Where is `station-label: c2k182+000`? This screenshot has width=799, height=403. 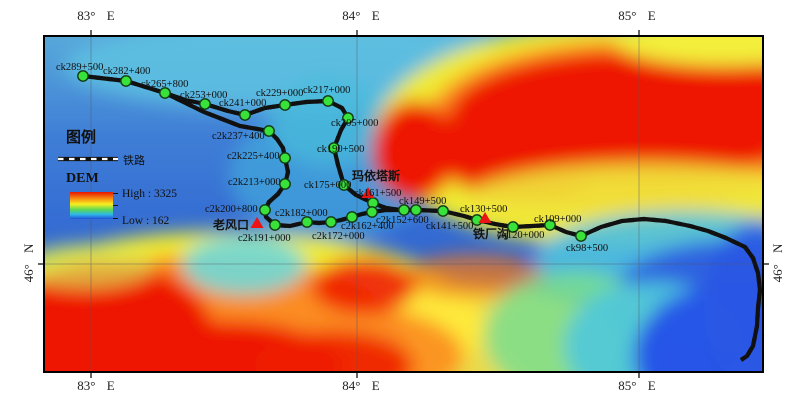 station-label: c2k182+000 is located at coordinates (301, 213).